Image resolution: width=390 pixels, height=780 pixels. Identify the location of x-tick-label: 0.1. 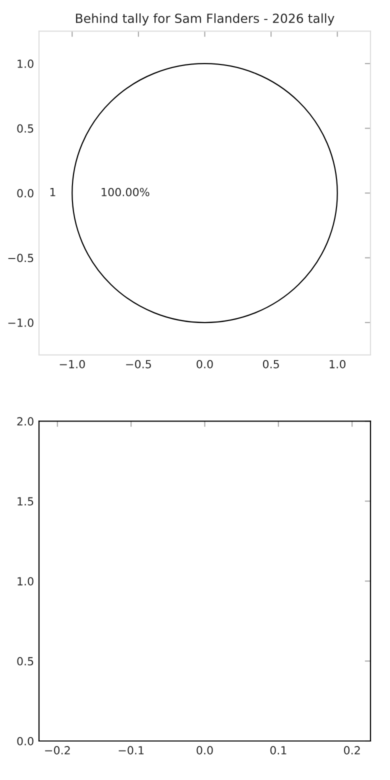
(278, 750).